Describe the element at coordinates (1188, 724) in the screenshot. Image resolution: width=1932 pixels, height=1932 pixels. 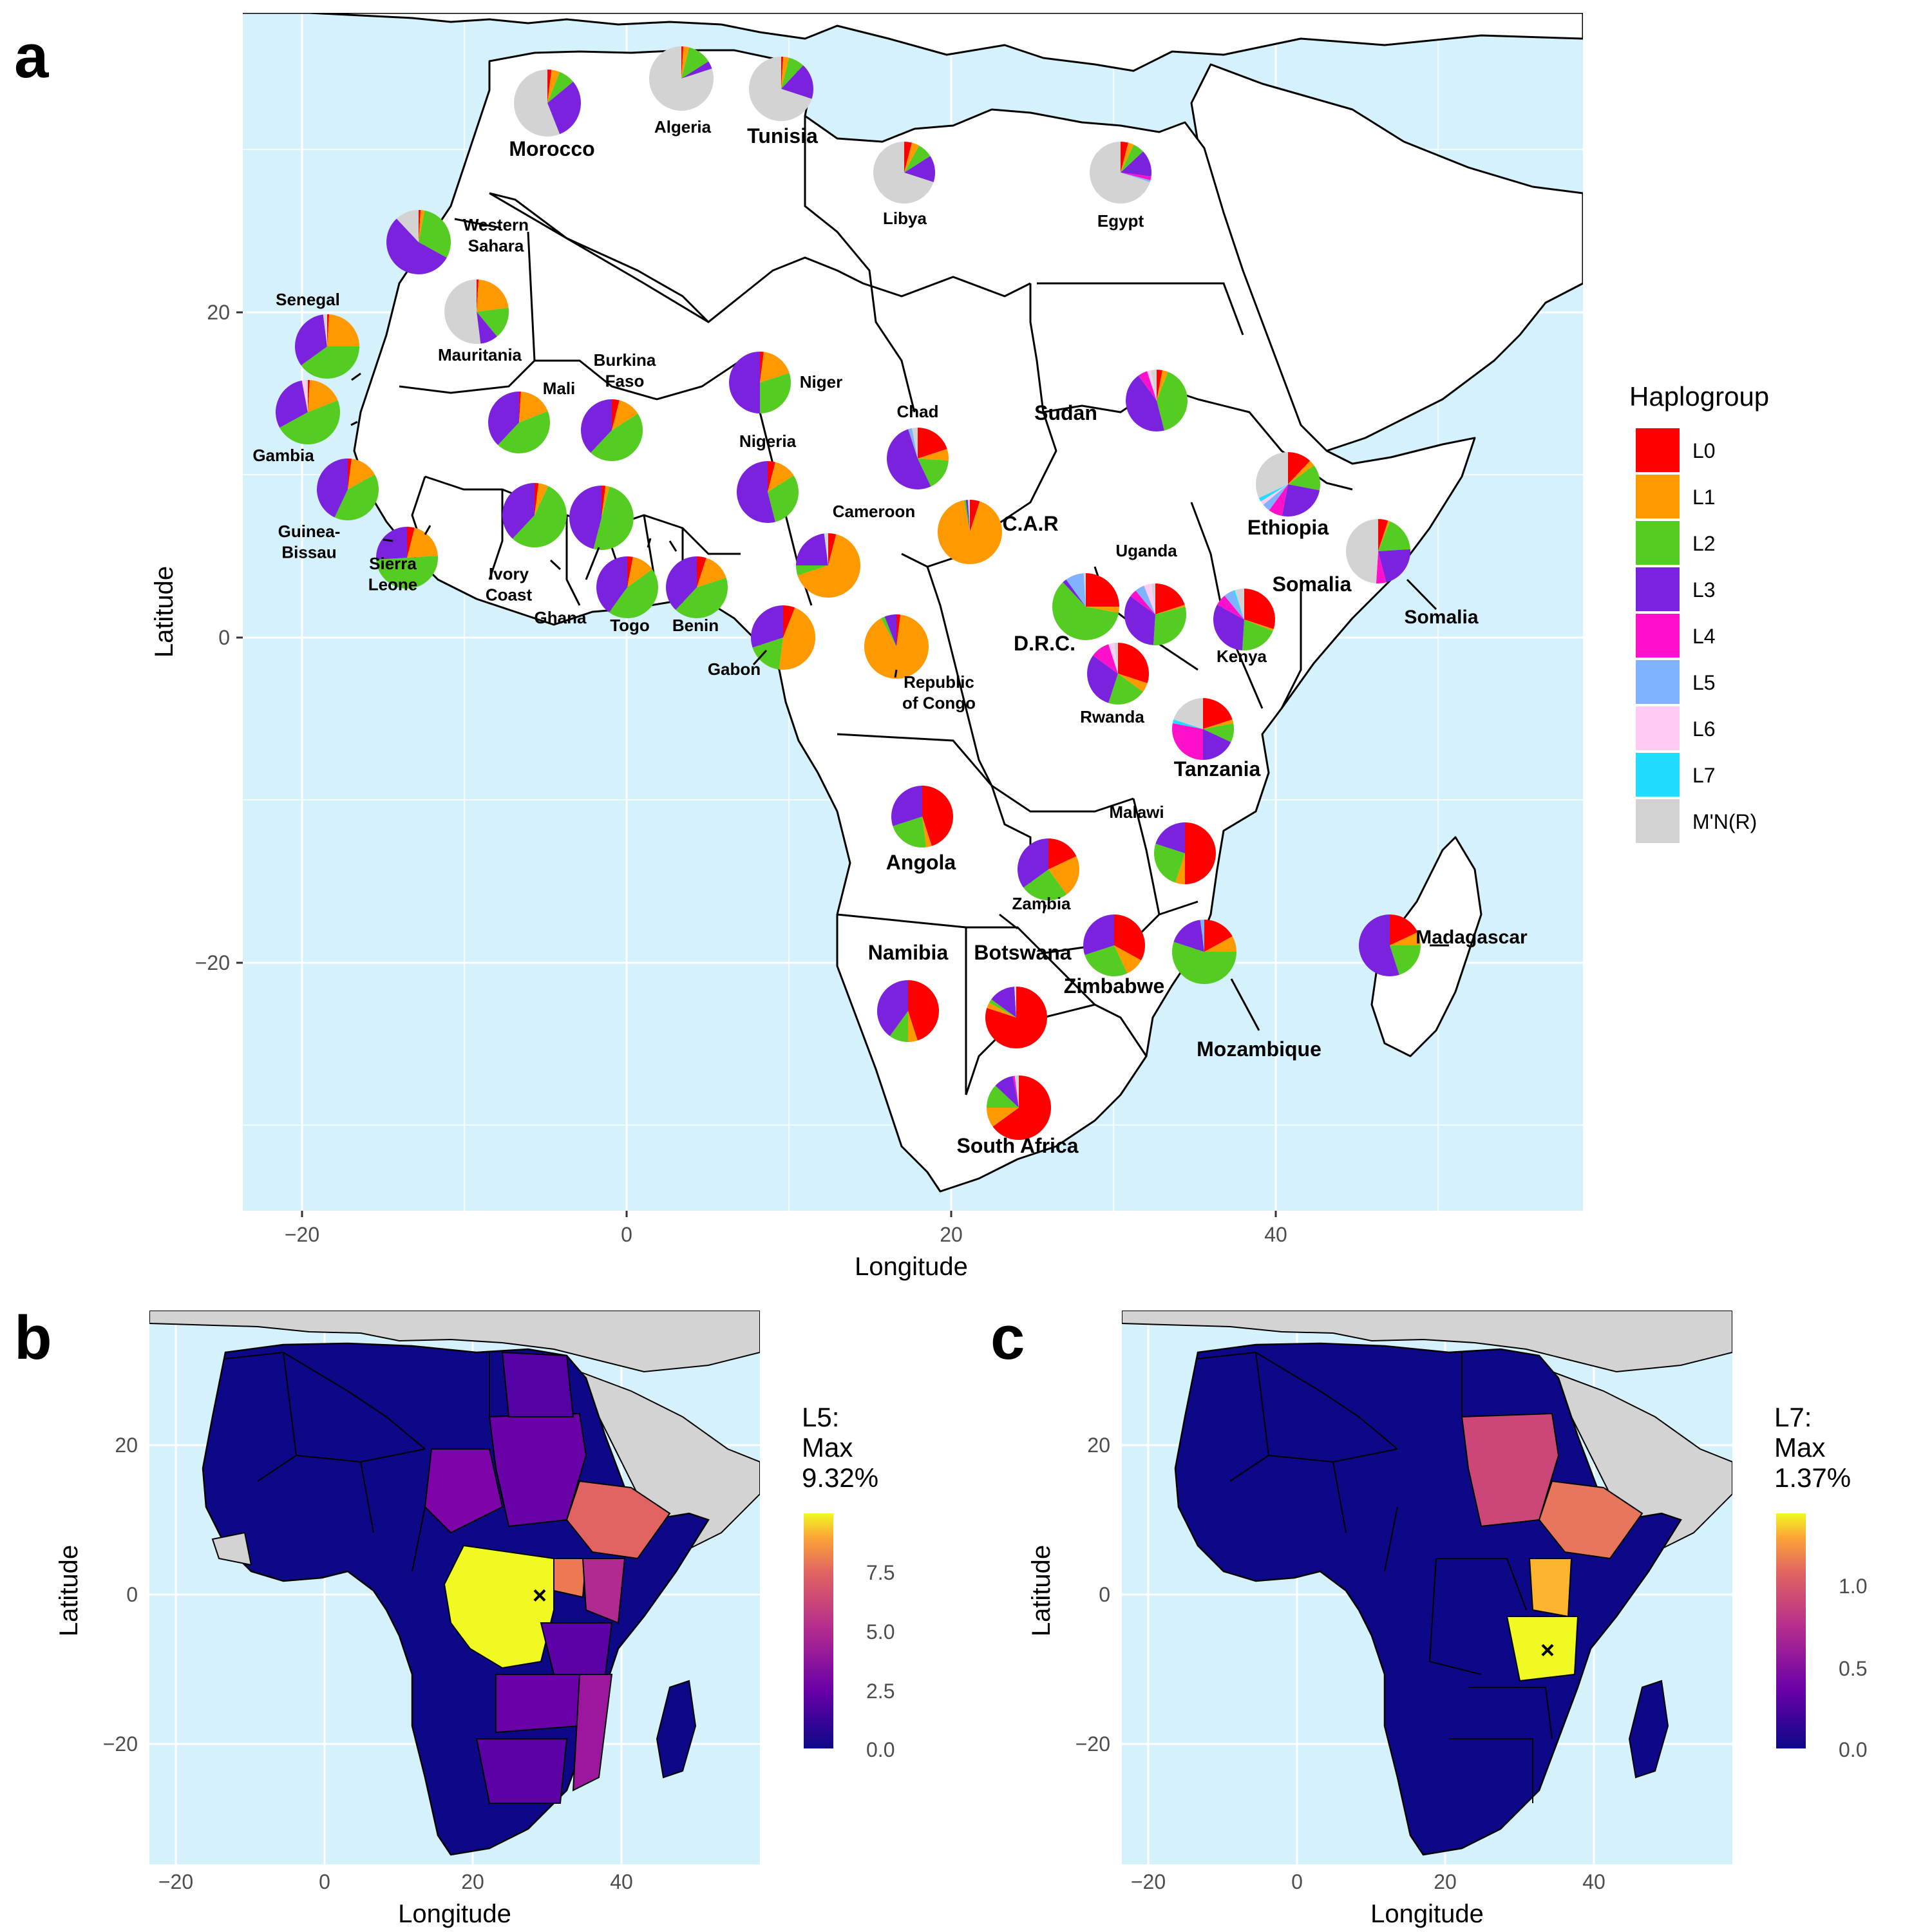
I see `pie-slice-tanzania-l7` at that location.